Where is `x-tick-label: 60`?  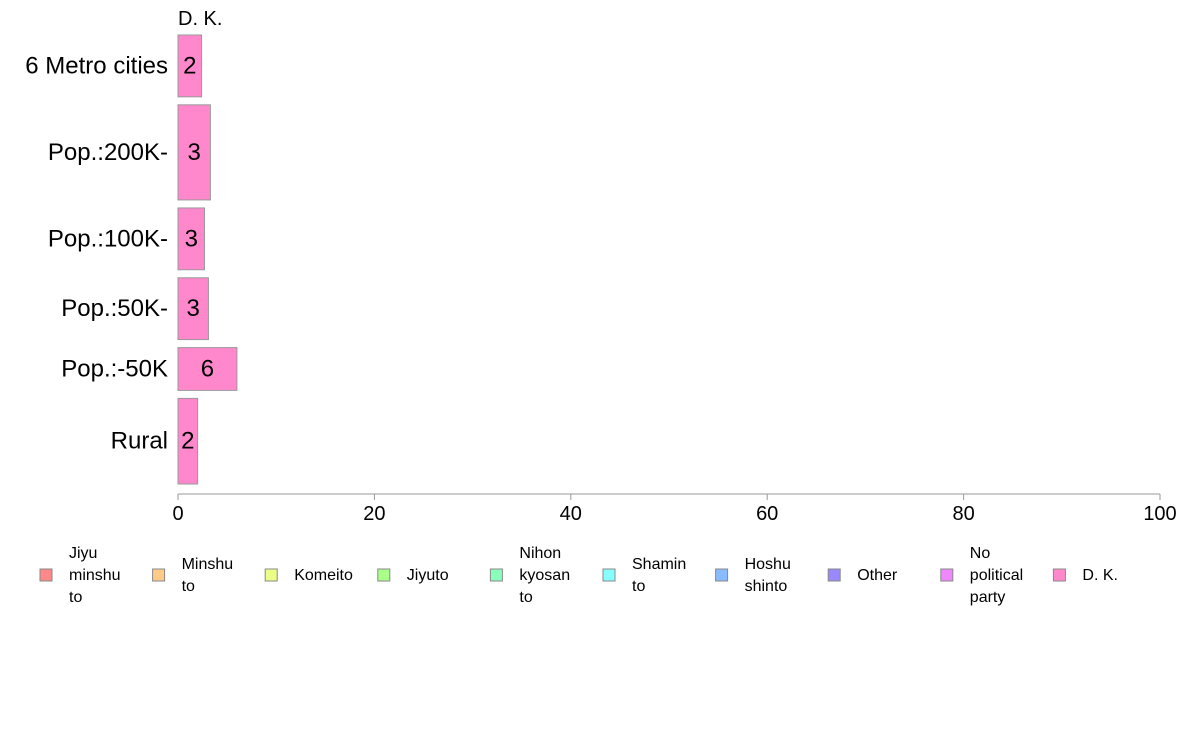
x-tick-label: 60 is located at coordinates (767, 514).